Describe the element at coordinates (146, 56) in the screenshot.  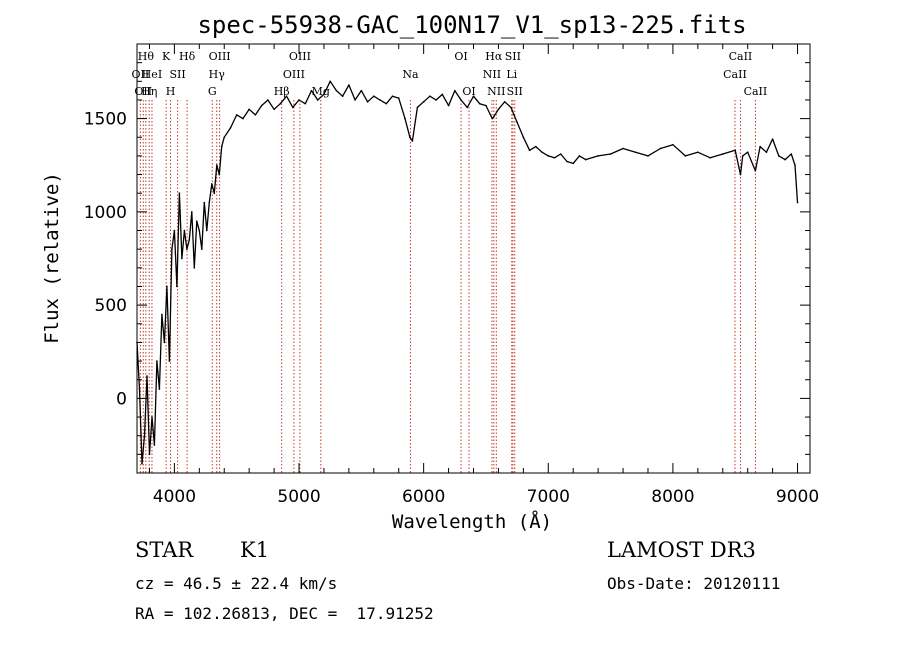
I see `line-label-2: Hθ` at that location.